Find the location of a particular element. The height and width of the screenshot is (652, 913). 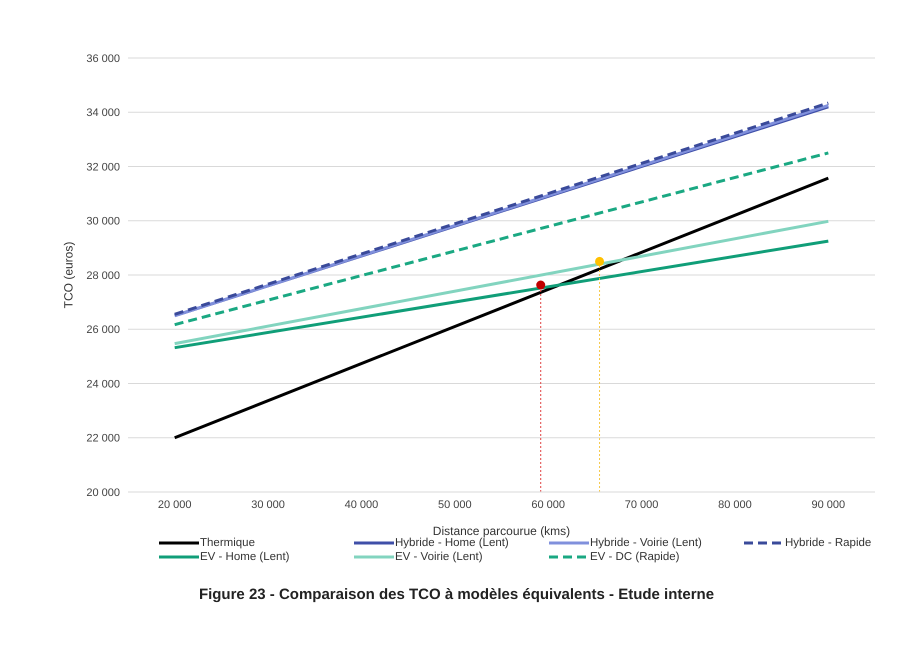

legend-label: EV - Voirie (Lent) is located at coordinates (439, 557).